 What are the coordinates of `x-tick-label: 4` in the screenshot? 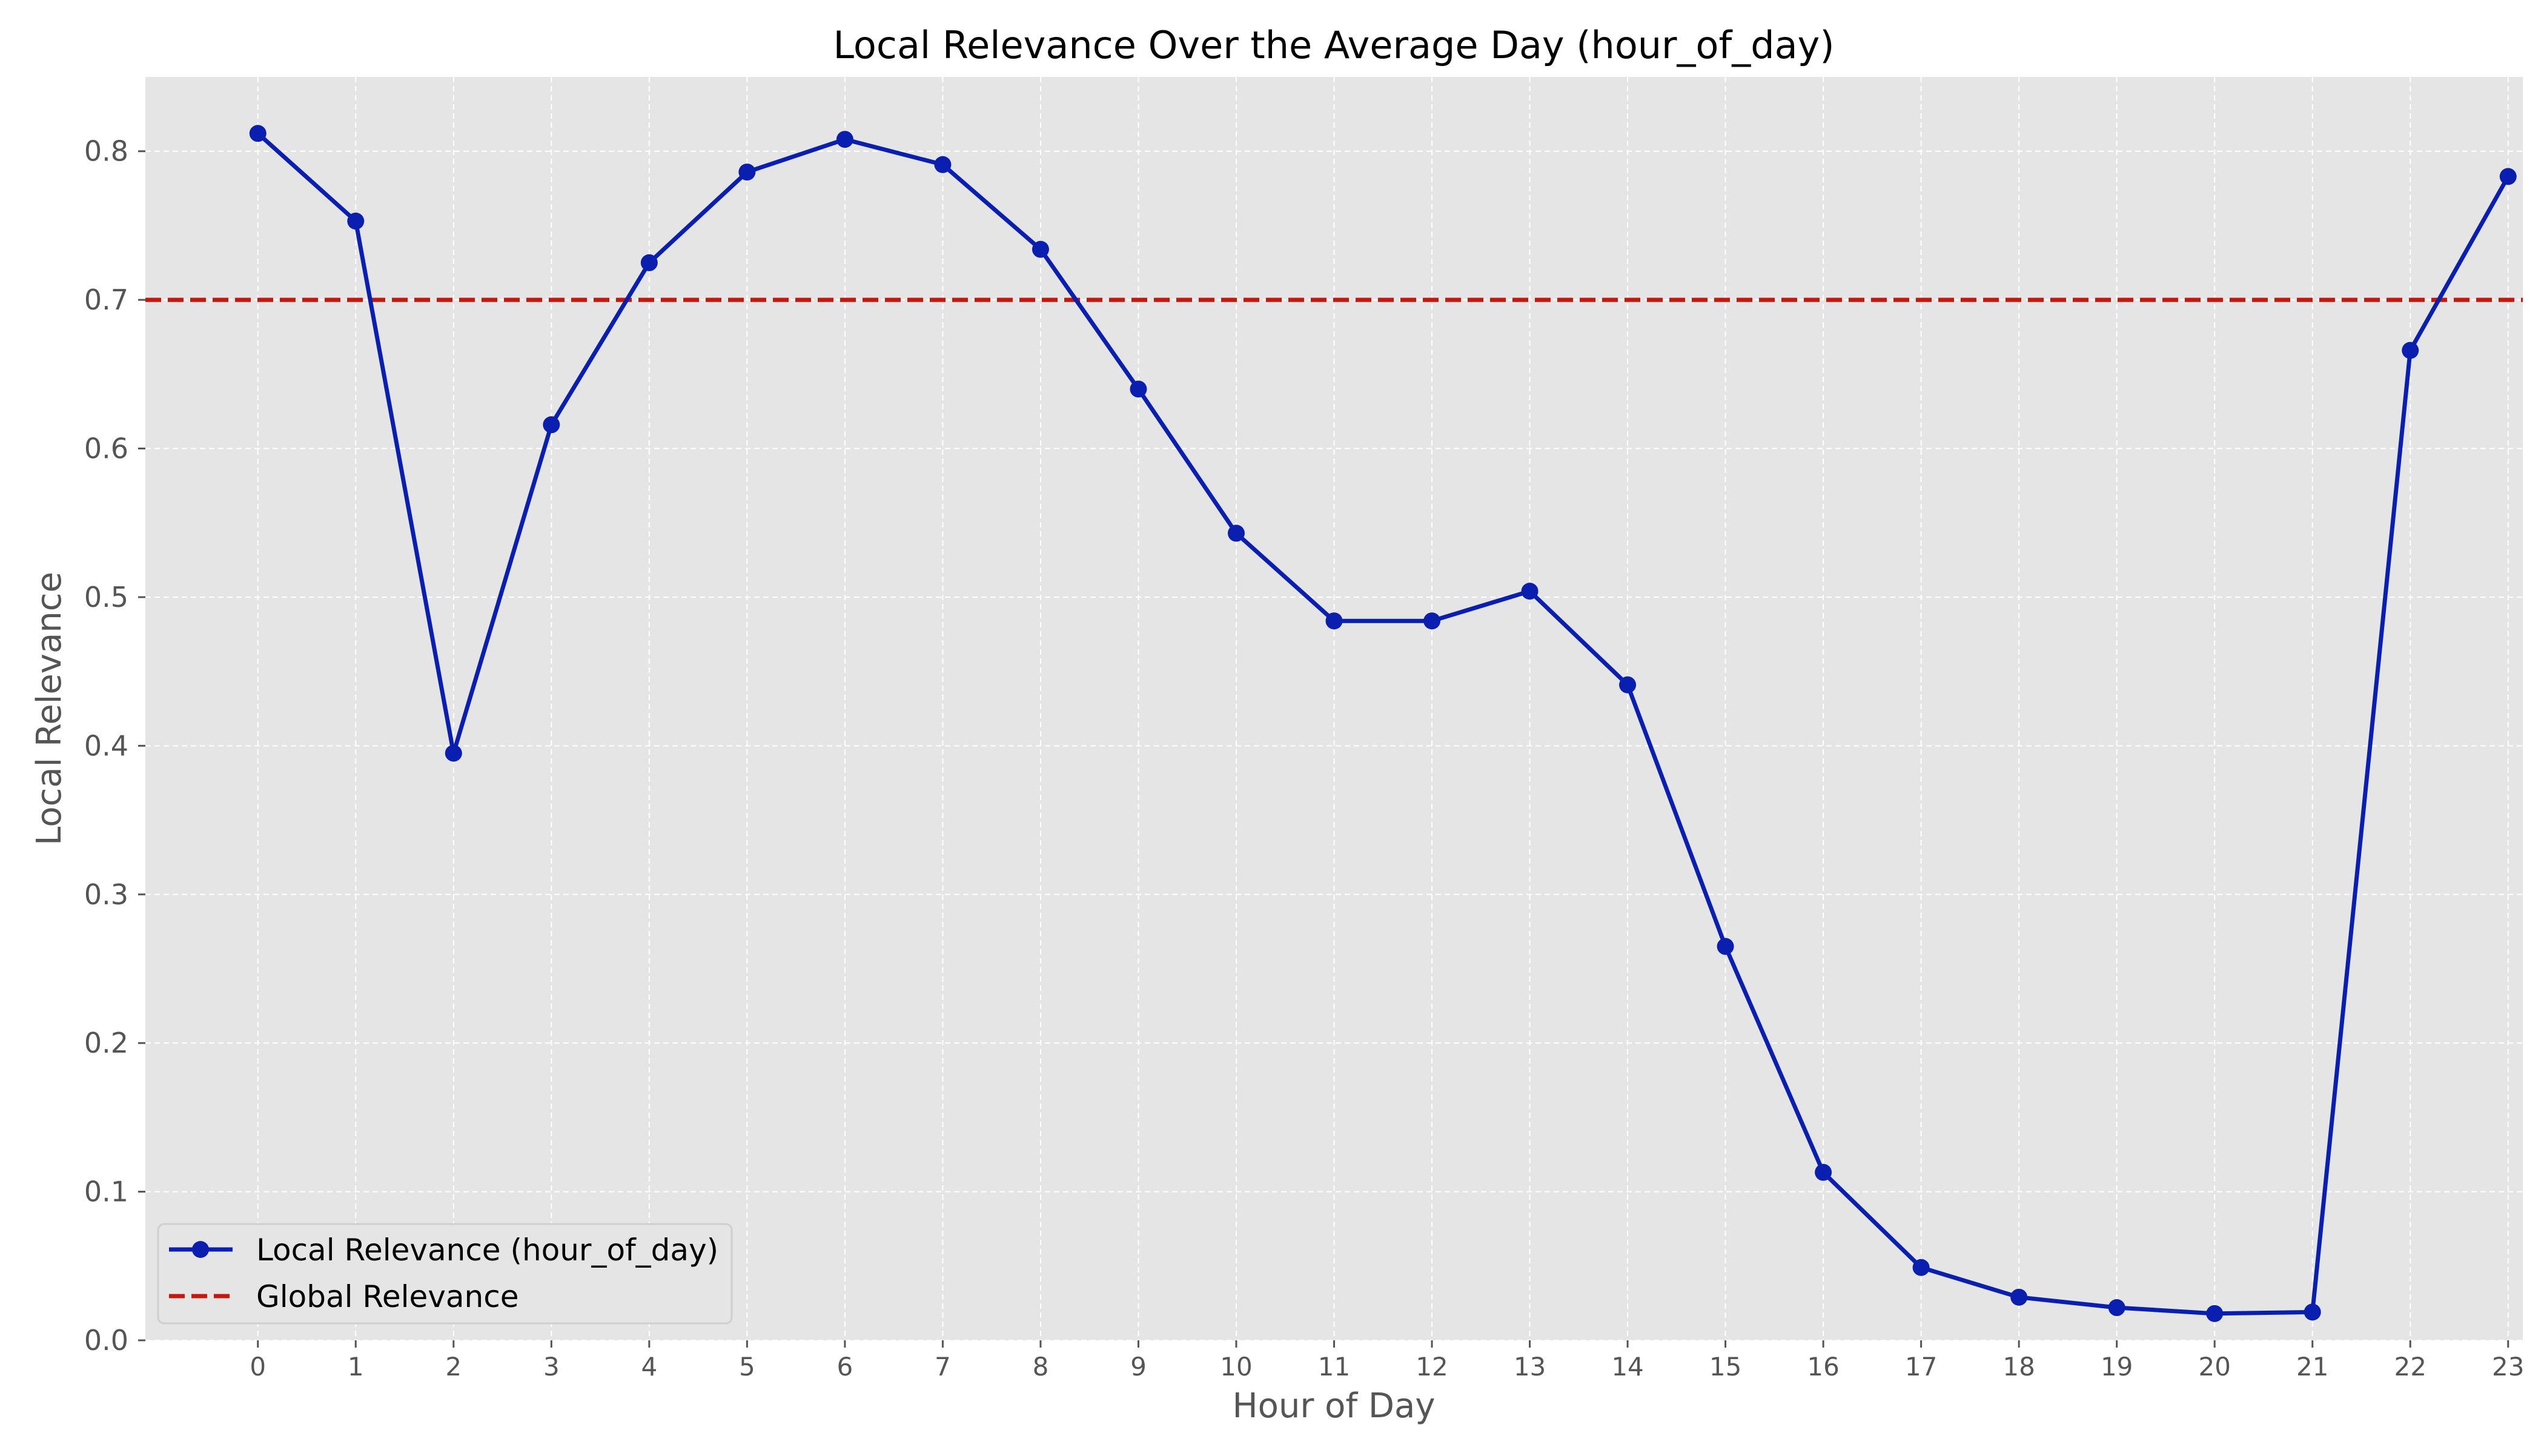 It's located at (649, 1367).